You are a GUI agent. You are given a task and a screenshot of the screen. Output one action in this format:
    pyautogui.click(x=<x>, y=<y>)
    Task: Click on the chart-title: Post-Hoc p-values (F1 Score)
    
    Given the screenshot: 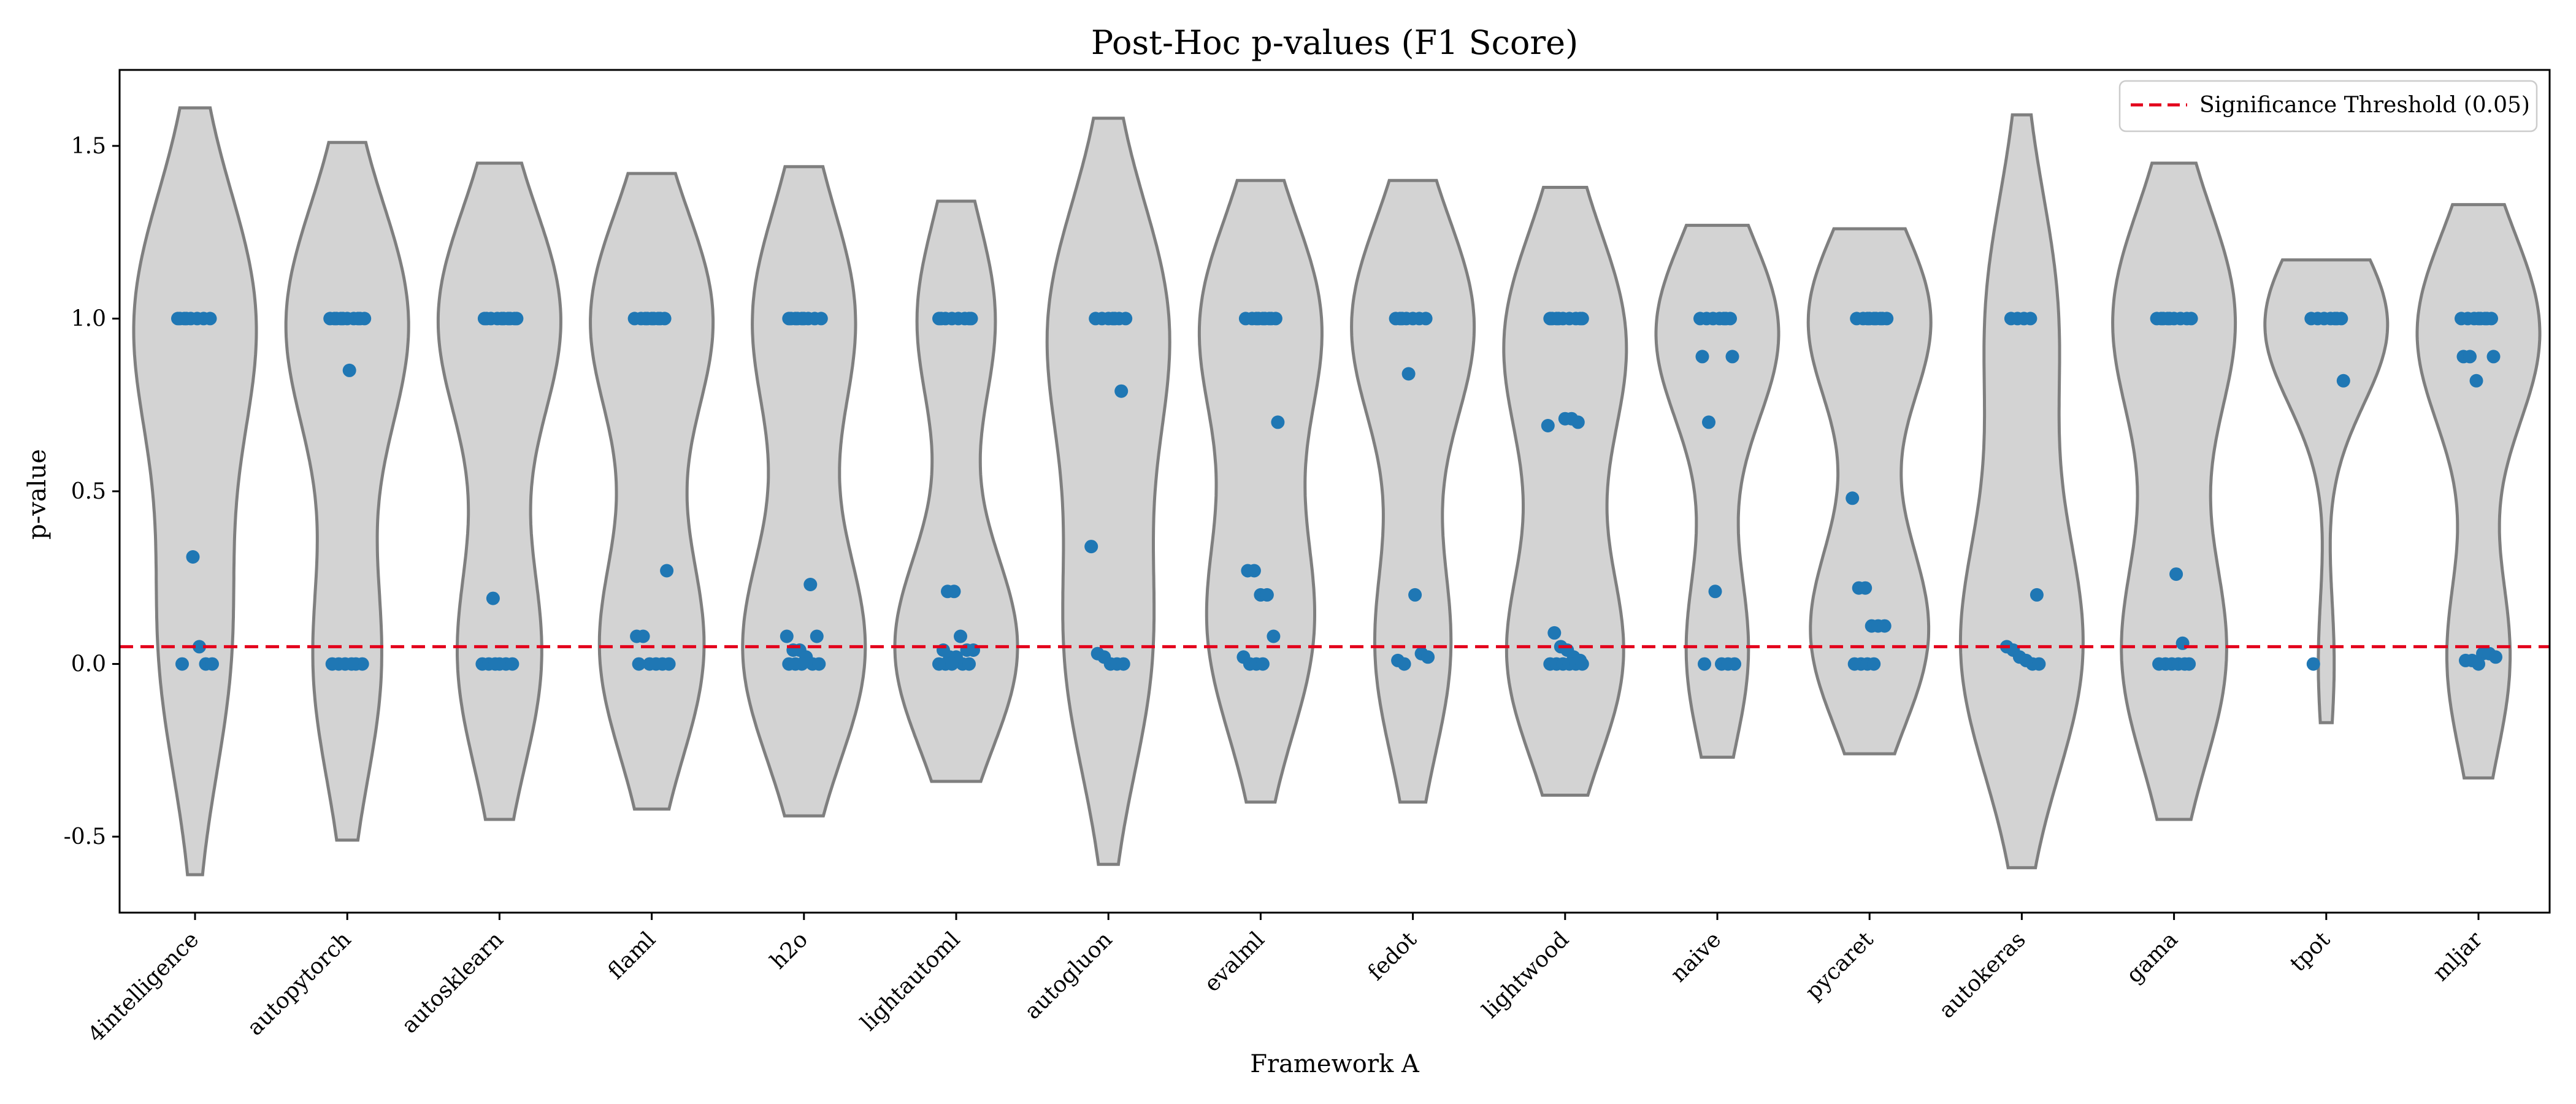 What is the action you would take?
    pyautogui.click(x=1334, y=42)
    